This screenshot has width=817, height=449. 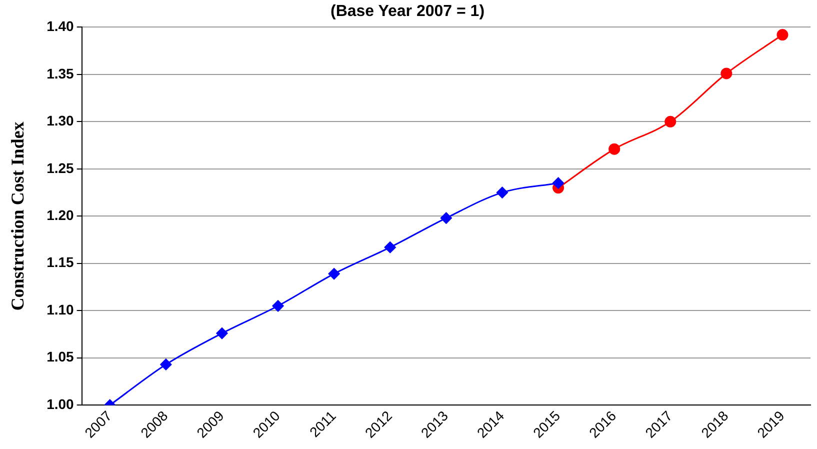 I want to click on y-tick-label: 1.00, so click(x=60, y=404).